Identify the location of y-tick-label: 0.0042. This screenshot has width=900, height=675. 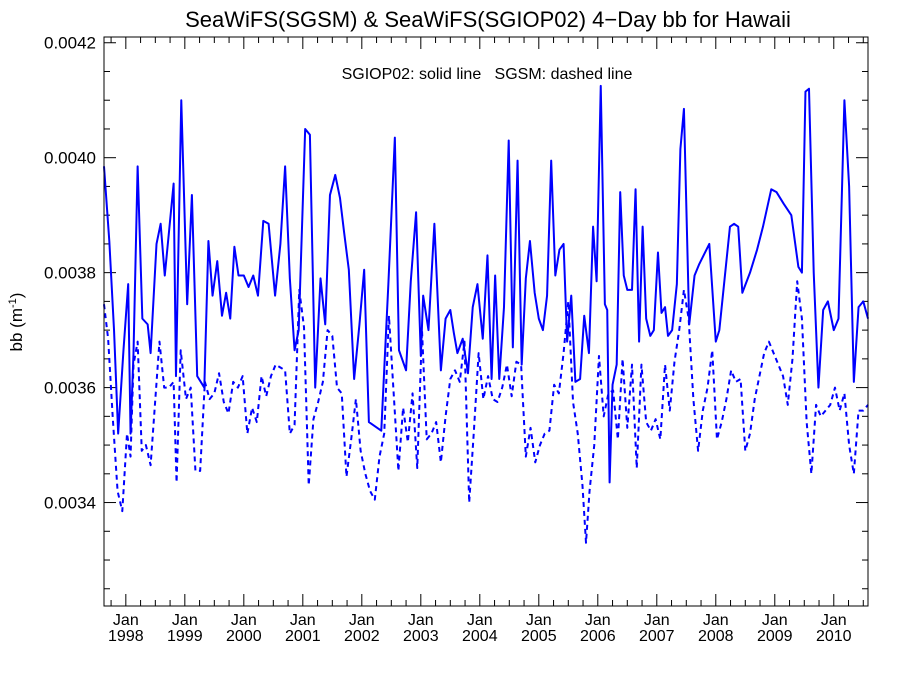
(70, 43).